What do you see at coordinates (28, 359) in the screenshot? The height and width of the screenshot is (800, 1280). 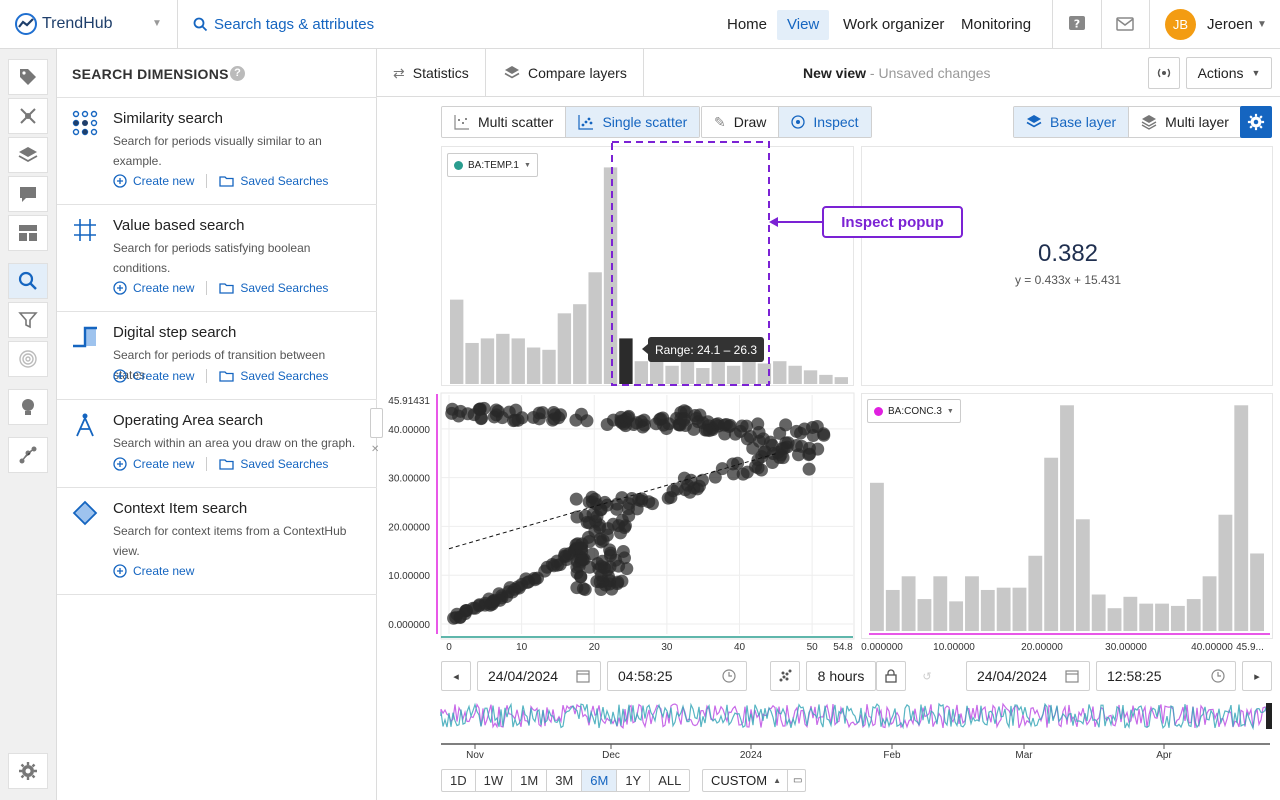 I see `fingerprint-icon` at bounding box center [28, 359].